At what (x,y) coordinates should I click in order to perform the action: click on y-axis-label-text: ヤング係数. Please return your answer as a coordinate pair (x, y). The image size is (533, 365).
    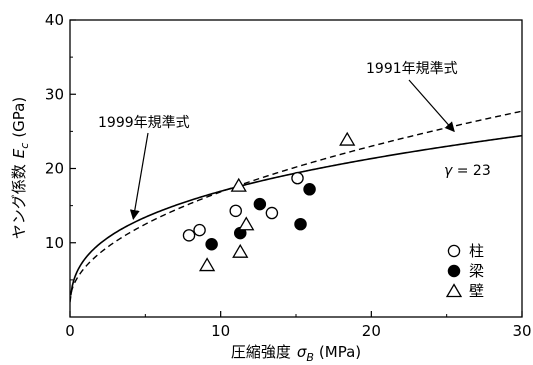
    Looking at the image, I should click on (19, 201).